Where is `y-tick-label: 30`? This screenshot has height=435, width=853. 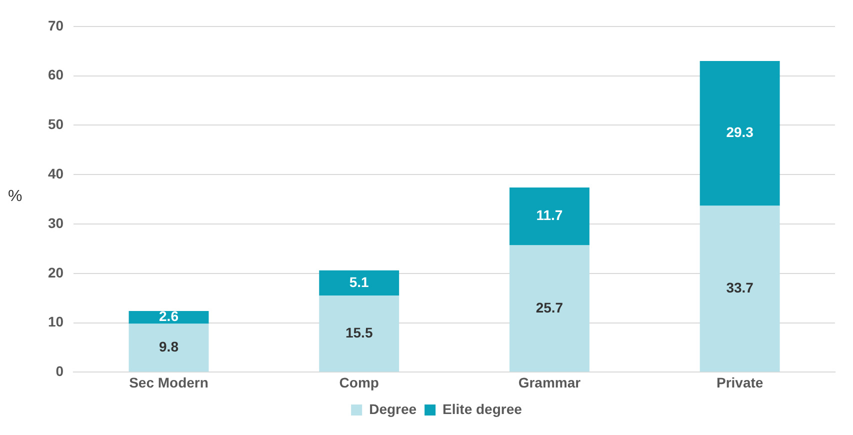
y-tick-label: 30 is located at coordinates (56, 222).